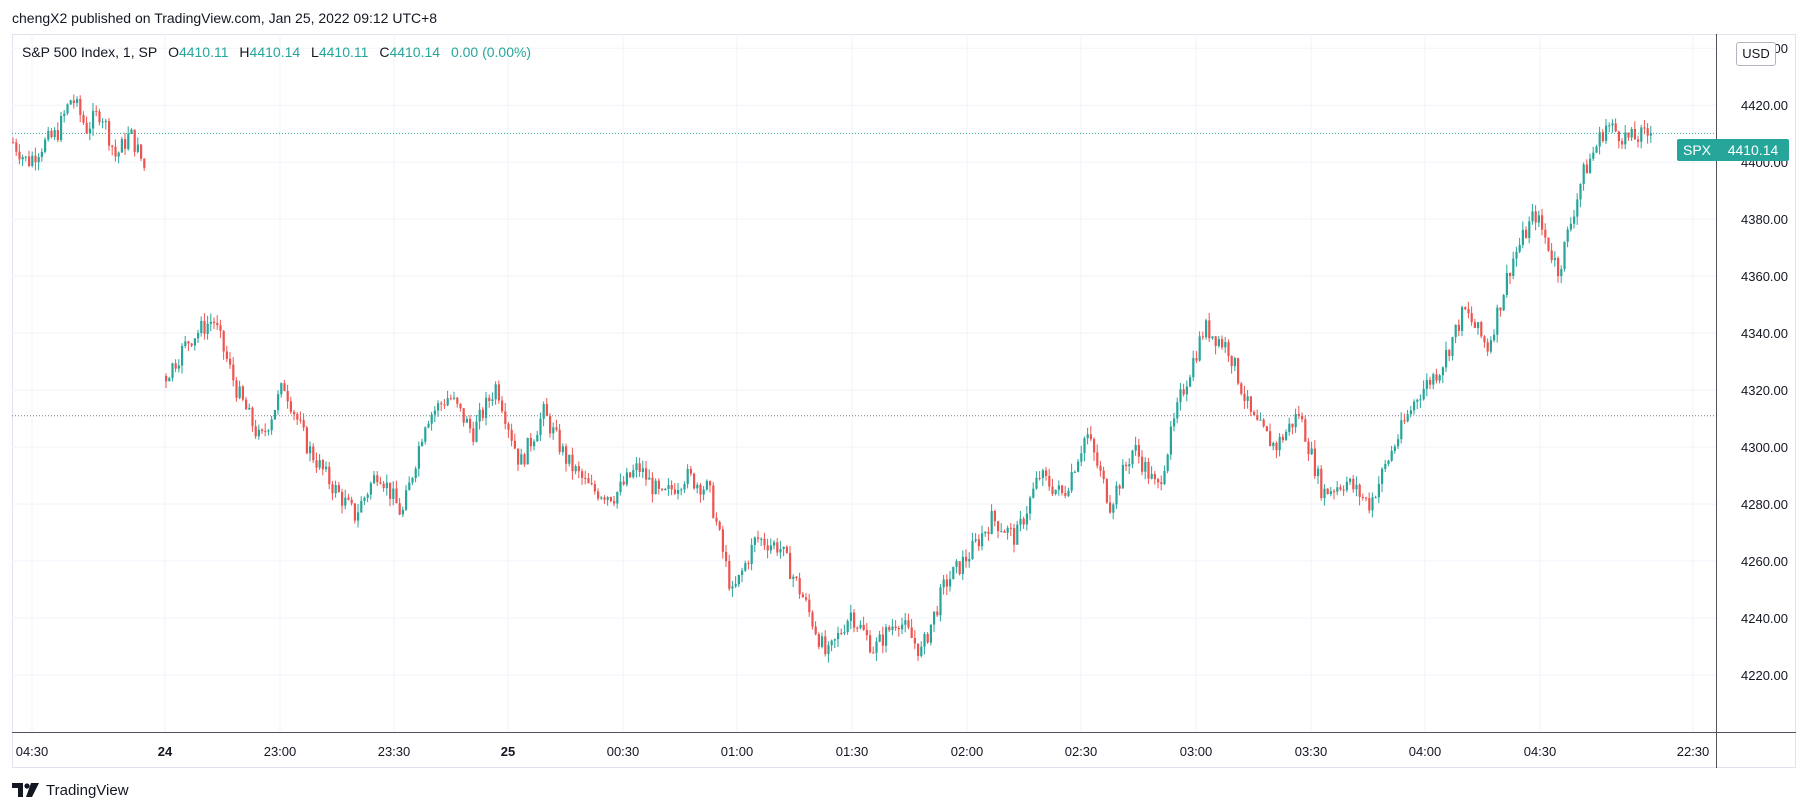 The height and width of the screenshot is (812, 1808). What do you see at coordinates (90, 52) in the screenshot?
I see `legend-symbol: S&P 500 Index, 1, SP` at bounding box center [90, 52].